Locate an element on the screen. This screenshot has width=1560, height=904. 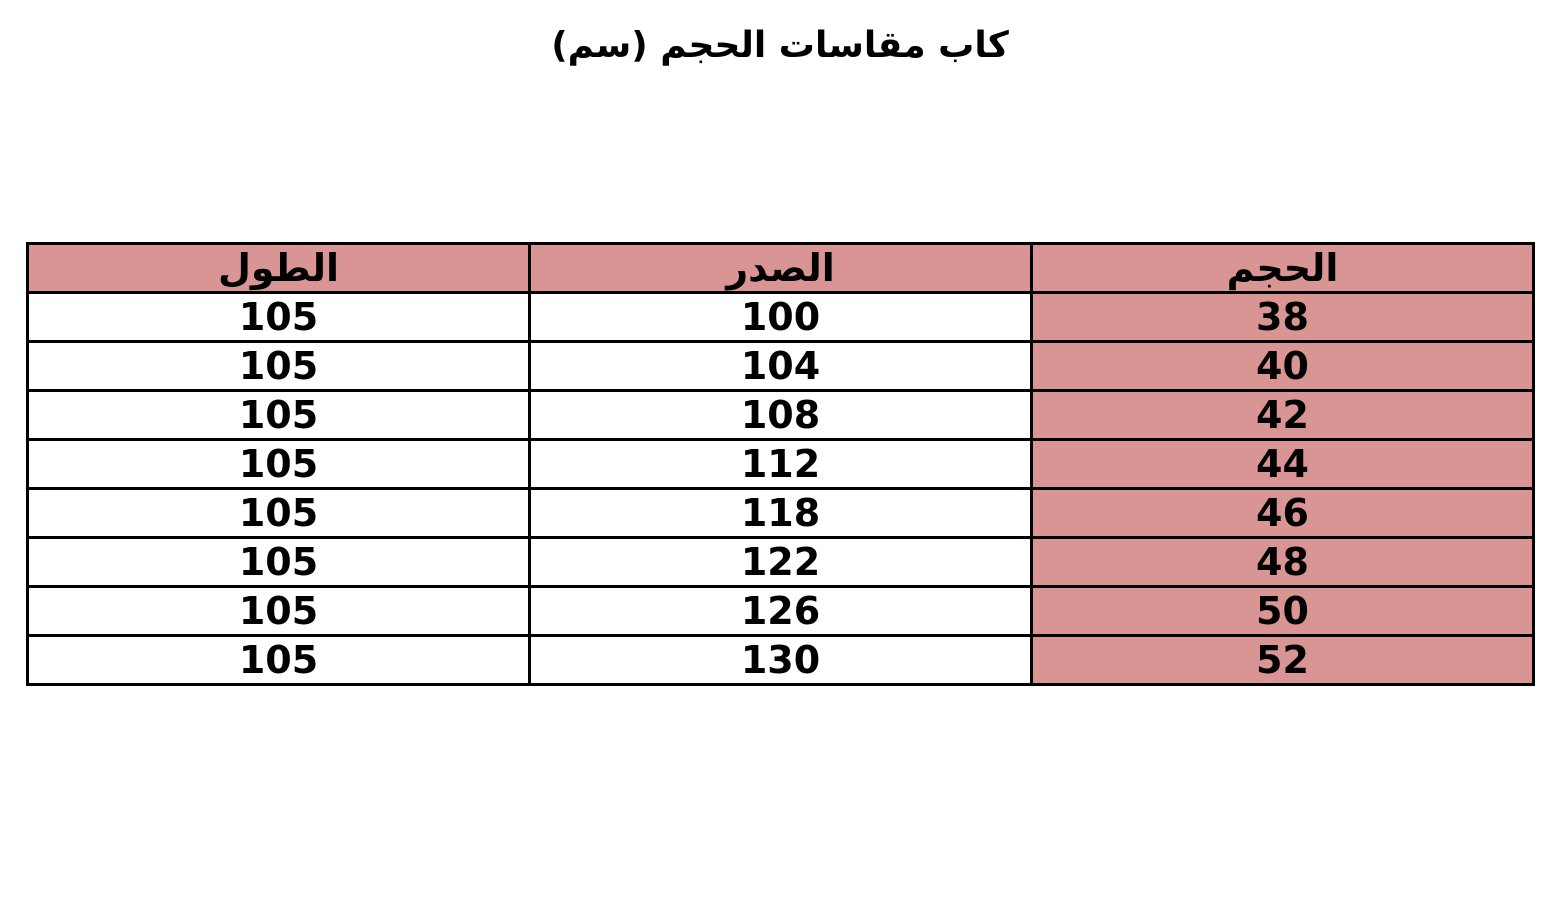
cell-chest: 130 is located at coordinates (780, 660).